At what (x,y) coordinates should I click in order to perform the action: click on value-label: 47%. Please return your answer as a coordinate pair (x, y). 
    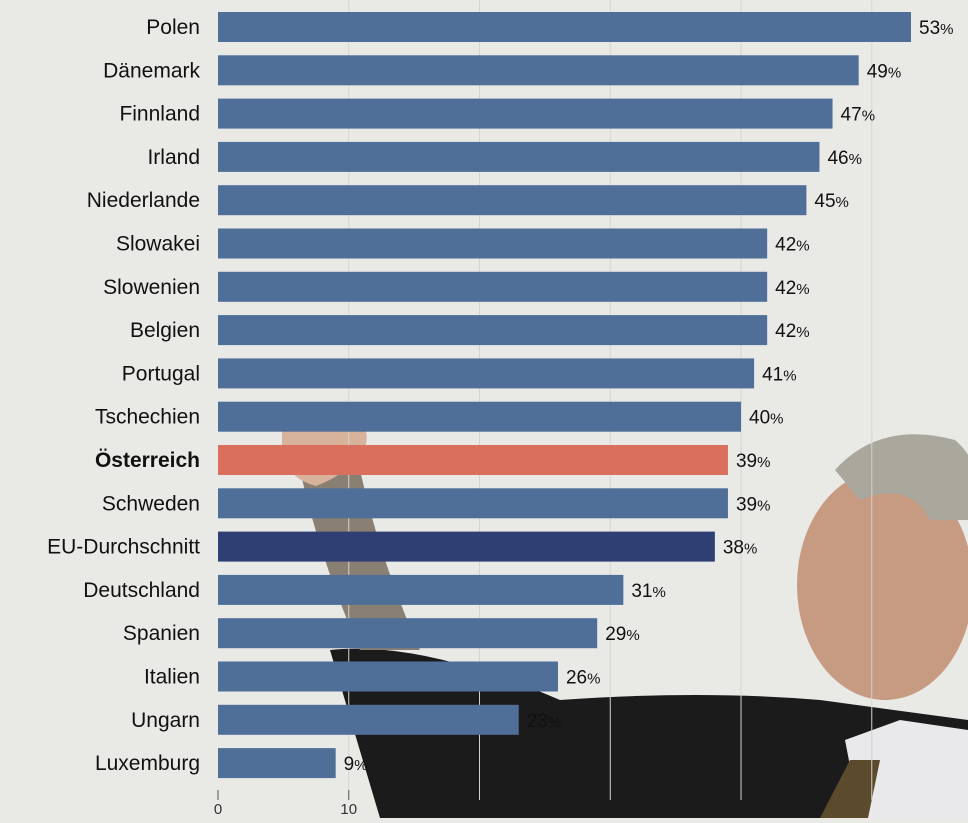
    Looking at the image, I should click on (858, 115).